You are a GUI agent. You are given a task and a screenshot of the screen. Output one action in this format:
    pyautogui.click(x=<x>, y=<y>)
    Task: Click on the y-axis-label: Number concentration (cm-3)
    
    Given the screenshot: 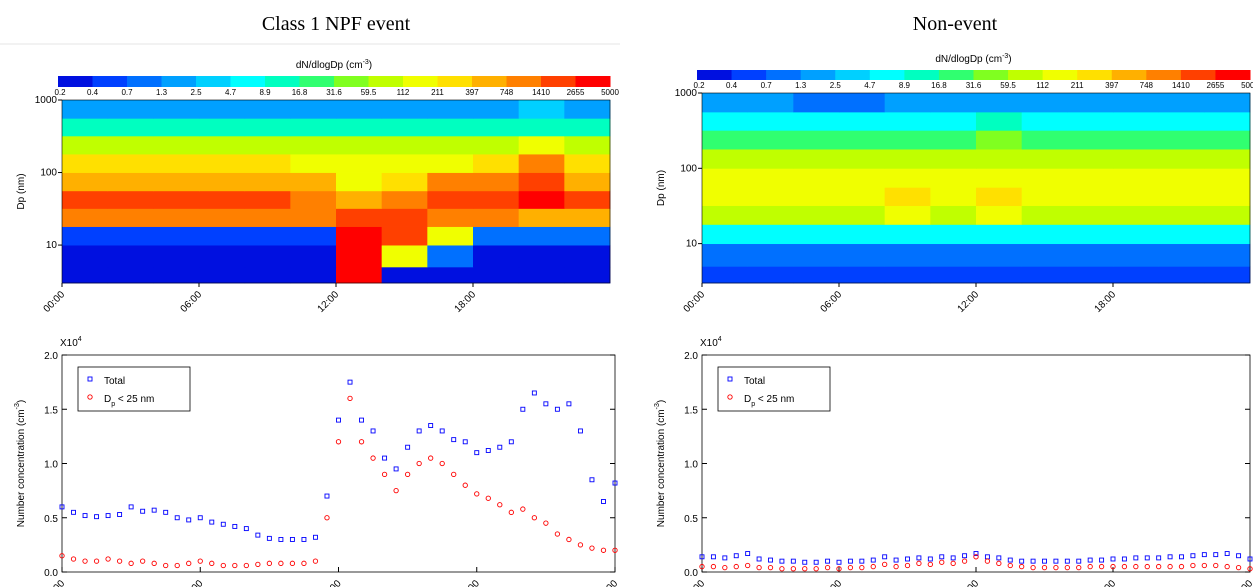 What is the action you would take?
    pyautogui.click(x=660, y=463)
    